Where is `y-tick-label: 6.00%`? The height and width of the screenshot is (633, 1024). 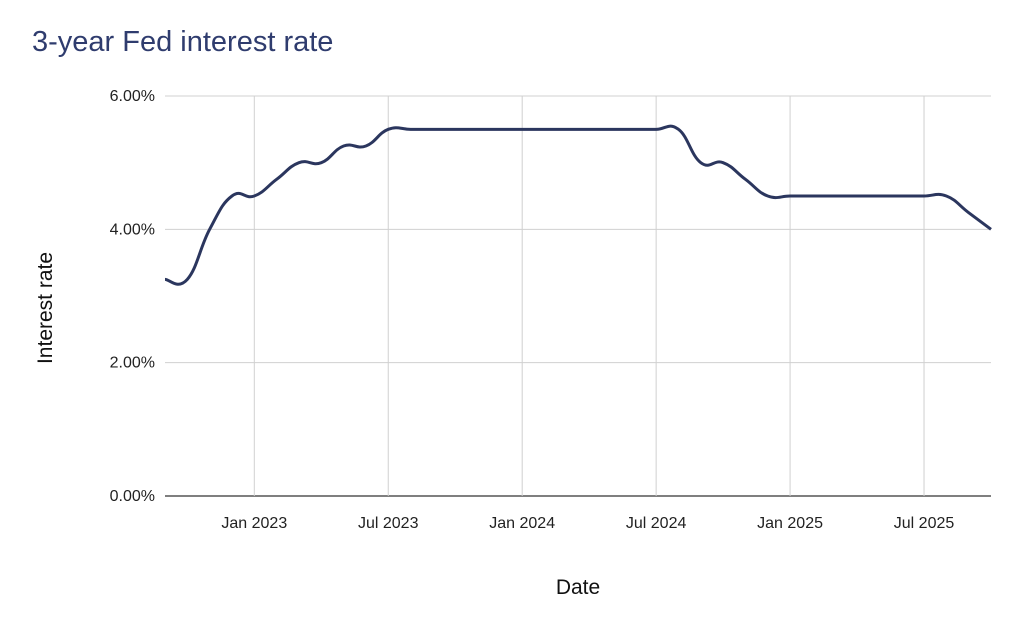
y-tick-label: 6.00% is located at coordinates (132, 96).